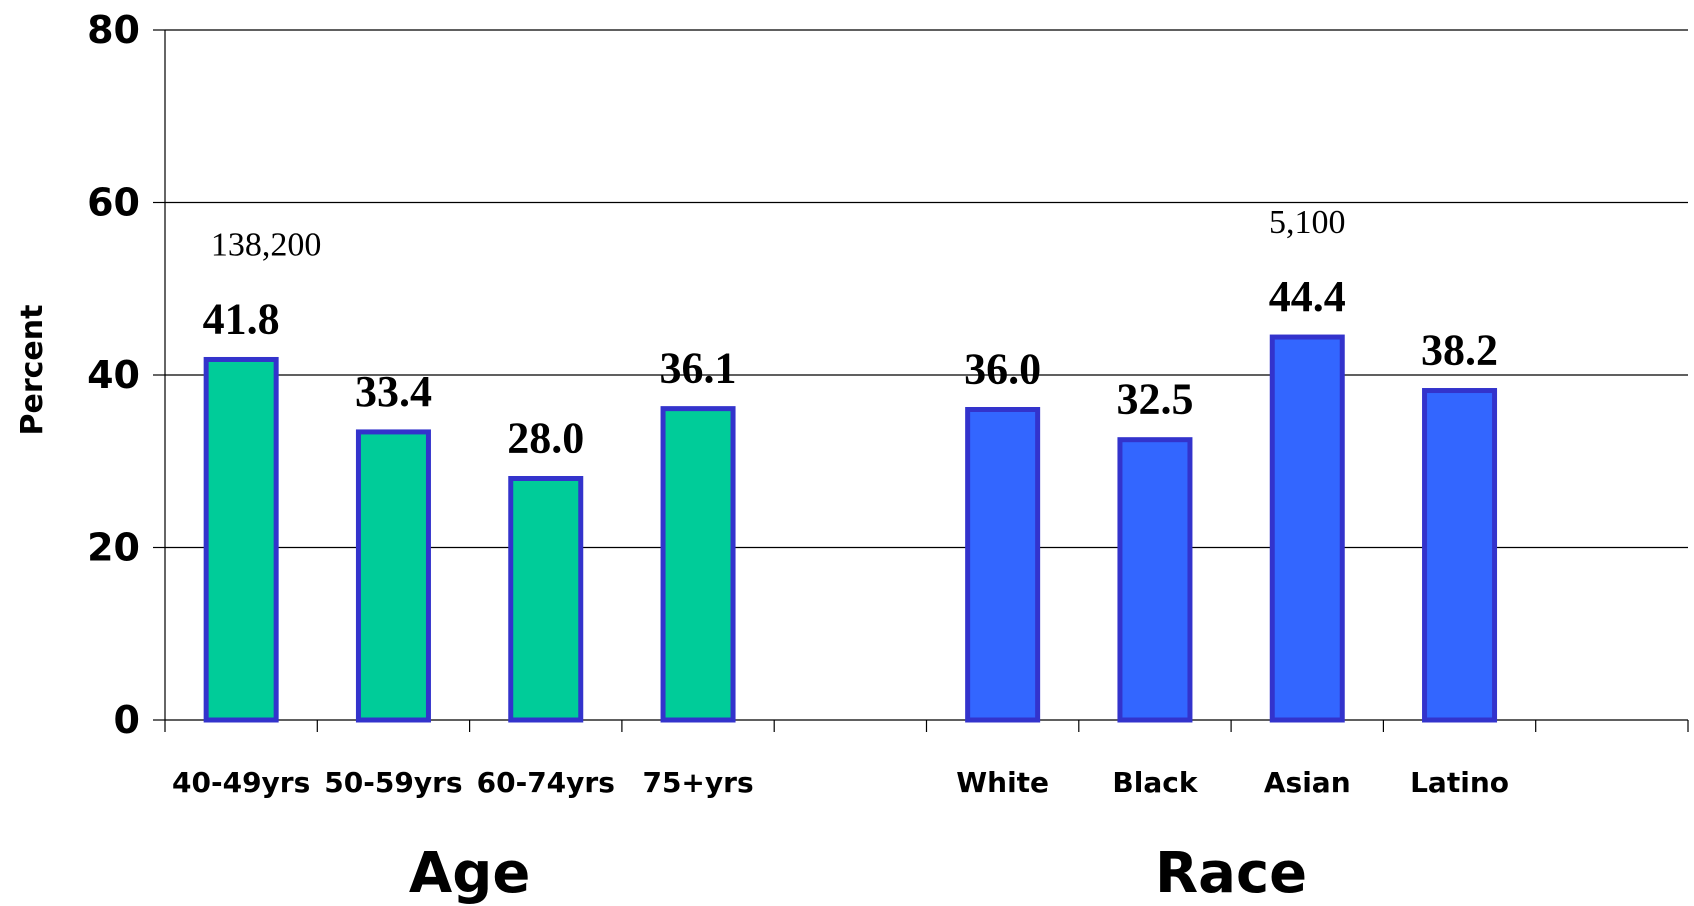  Describe the element at coordinates (1155, 782) in the screenshot. I see `x-tick-label: Black` at that location.